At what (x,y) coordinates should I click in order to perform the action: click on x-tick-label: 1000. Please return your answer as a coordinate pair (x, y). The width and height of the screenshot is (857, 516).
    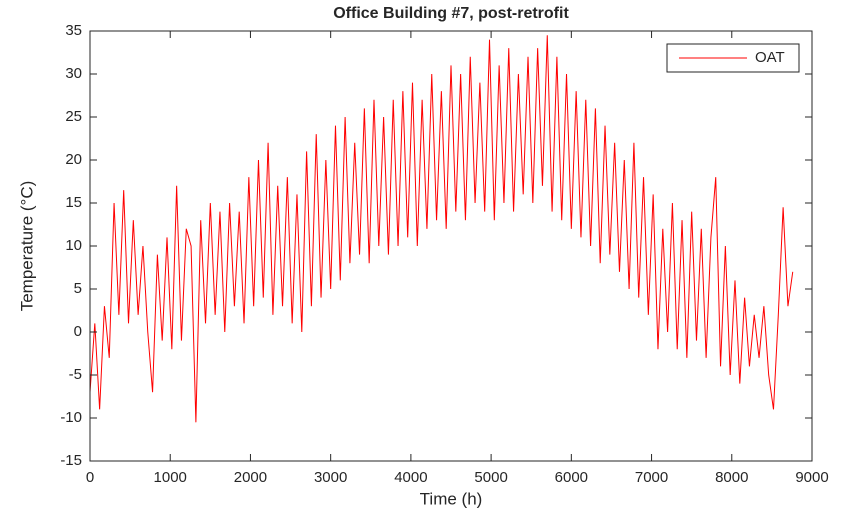
    Looking at the image, I should click on (170, 477).